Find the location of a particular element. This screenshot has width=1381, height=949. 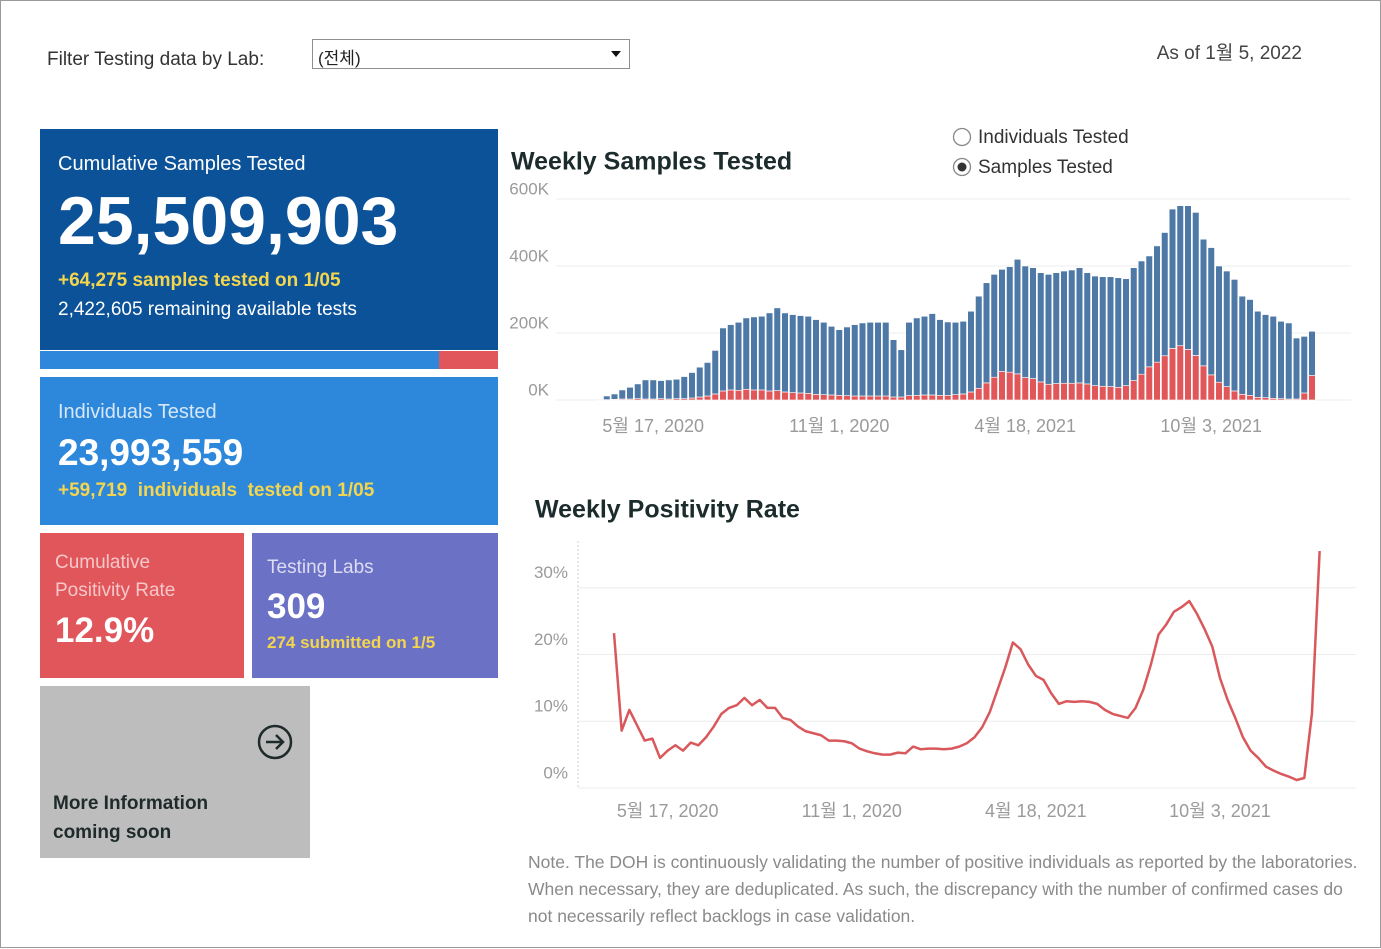

x-tick-label: 4월 18, 2021 is located at coordinates (1025, 426).